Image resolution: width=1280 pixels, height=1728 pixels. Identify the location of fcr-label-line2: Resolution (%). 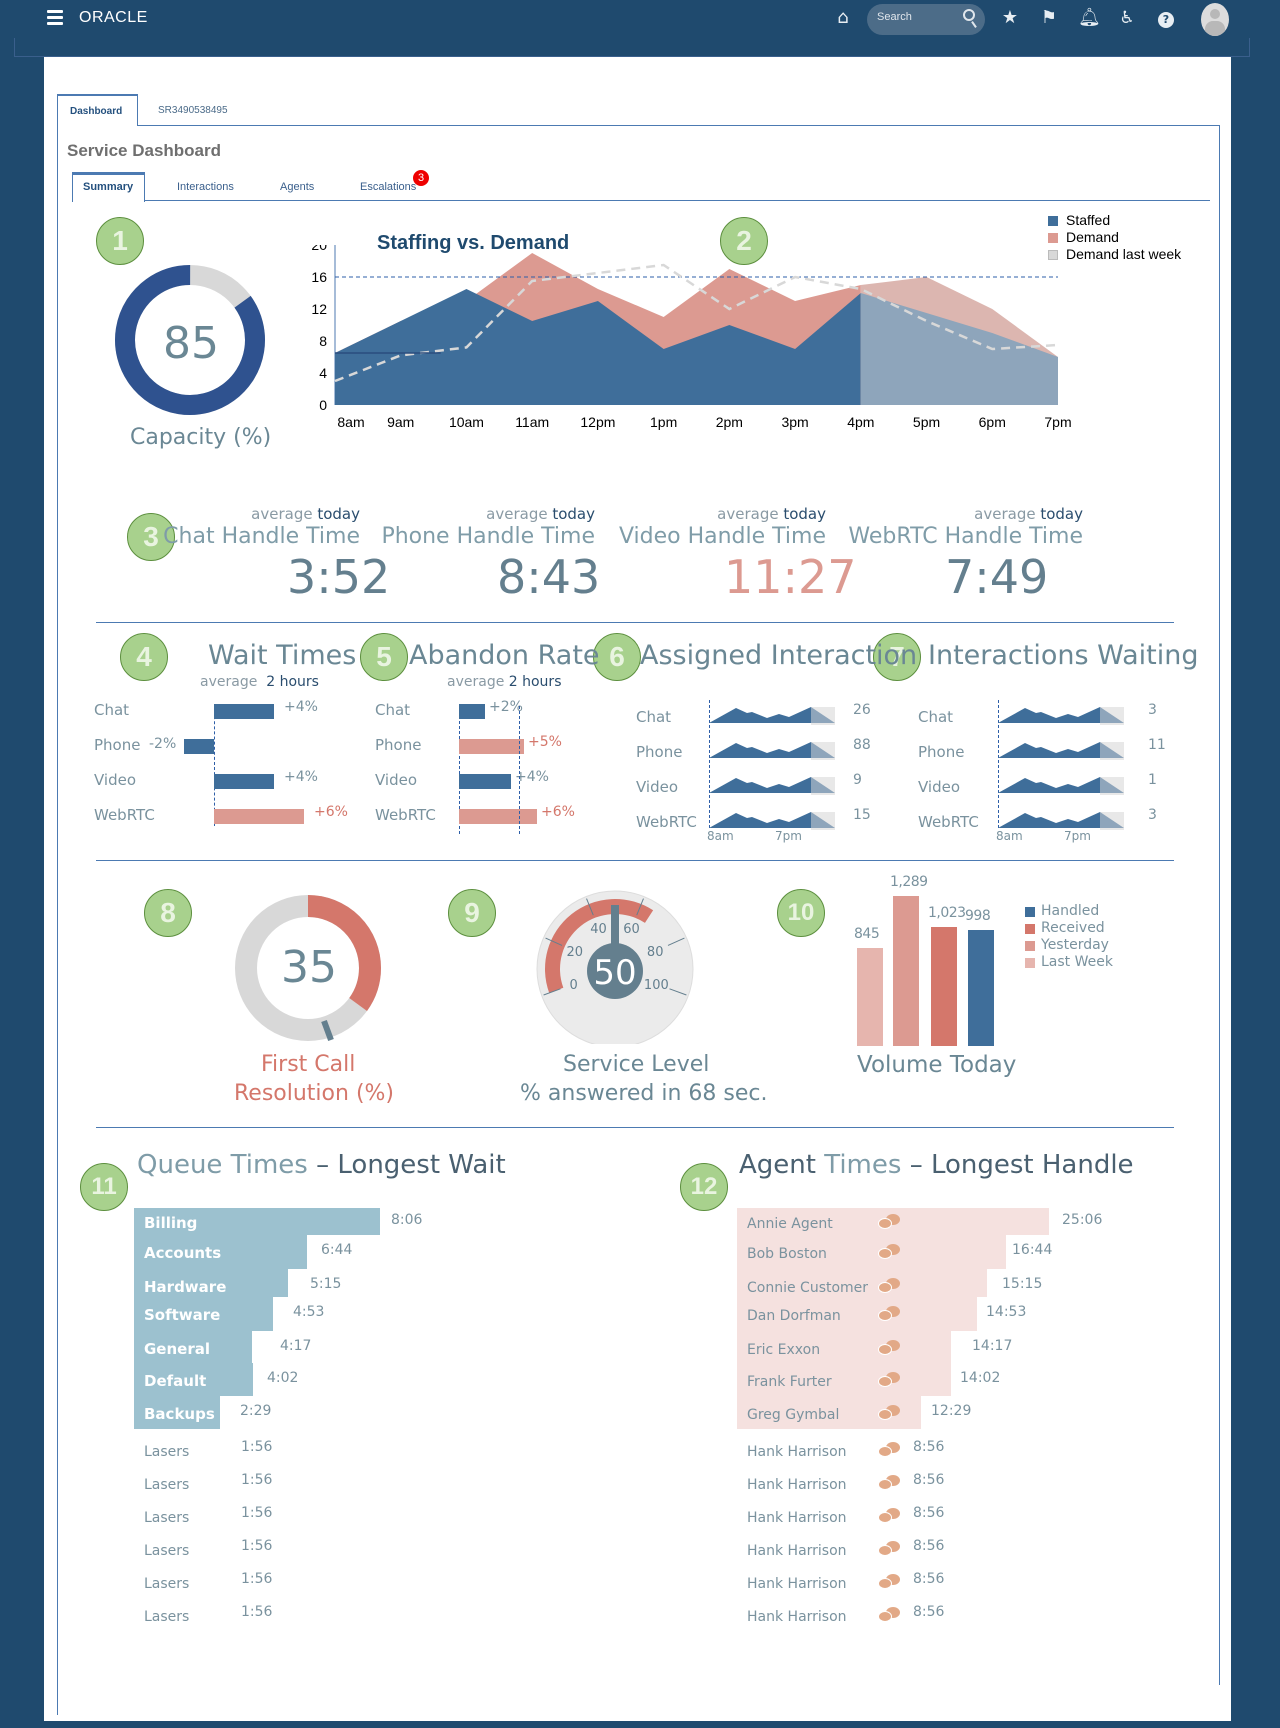
(314, 1093).